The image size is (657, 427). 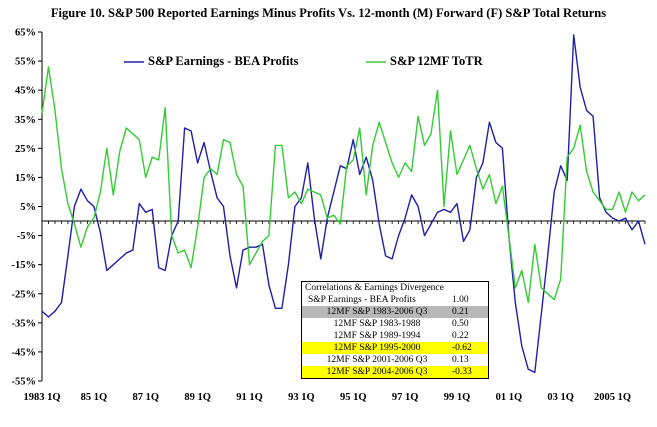 What do you see at coordinates (405, 397) in the screenshot?
I see `x-tick-label: 97 1Q` at bounding box center [405, 397].